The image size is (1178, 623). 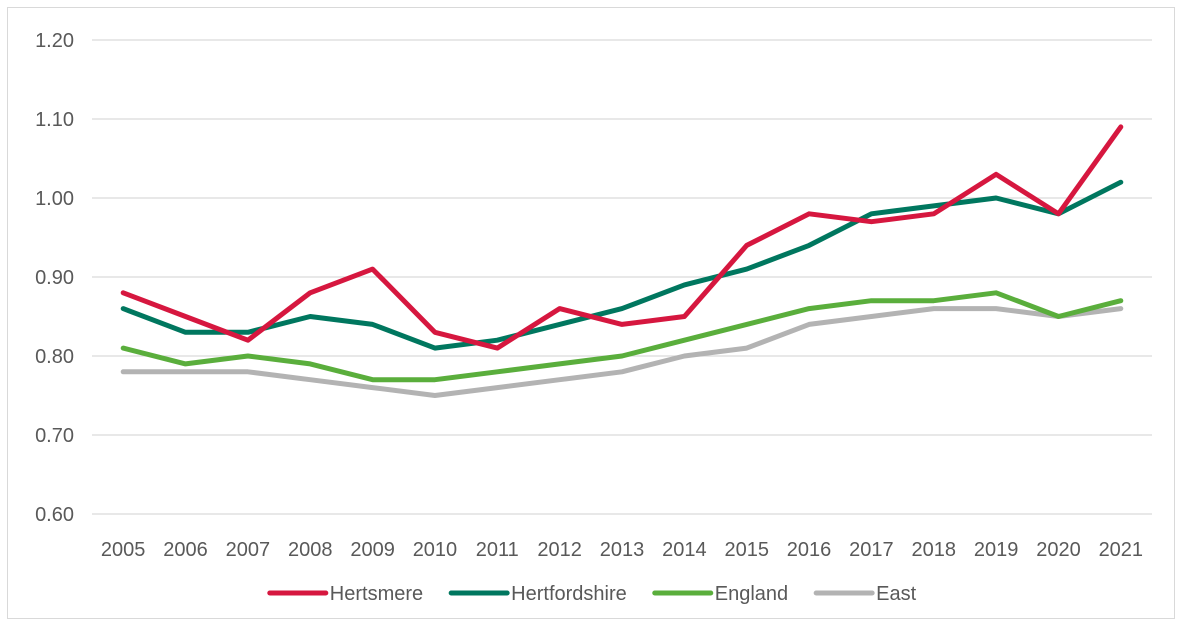 I want to click on x-tick-label: 2008, so click(x=310, y=550).